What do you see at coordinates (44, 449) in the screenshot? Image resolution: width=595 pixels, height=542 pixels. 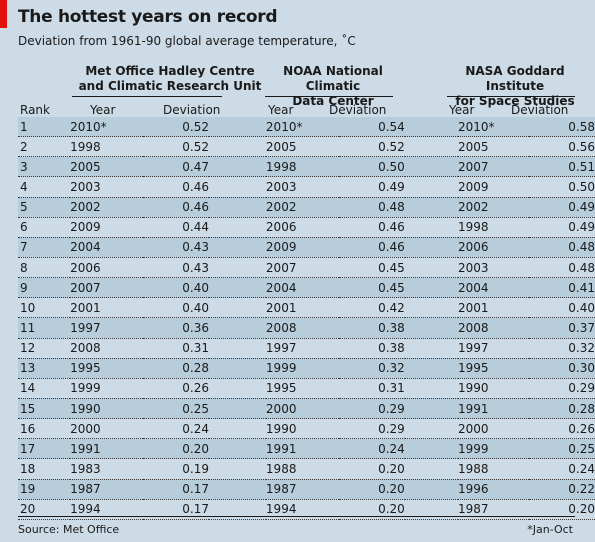 I see `rank-cell: 17` at bounding box center [44, 449].